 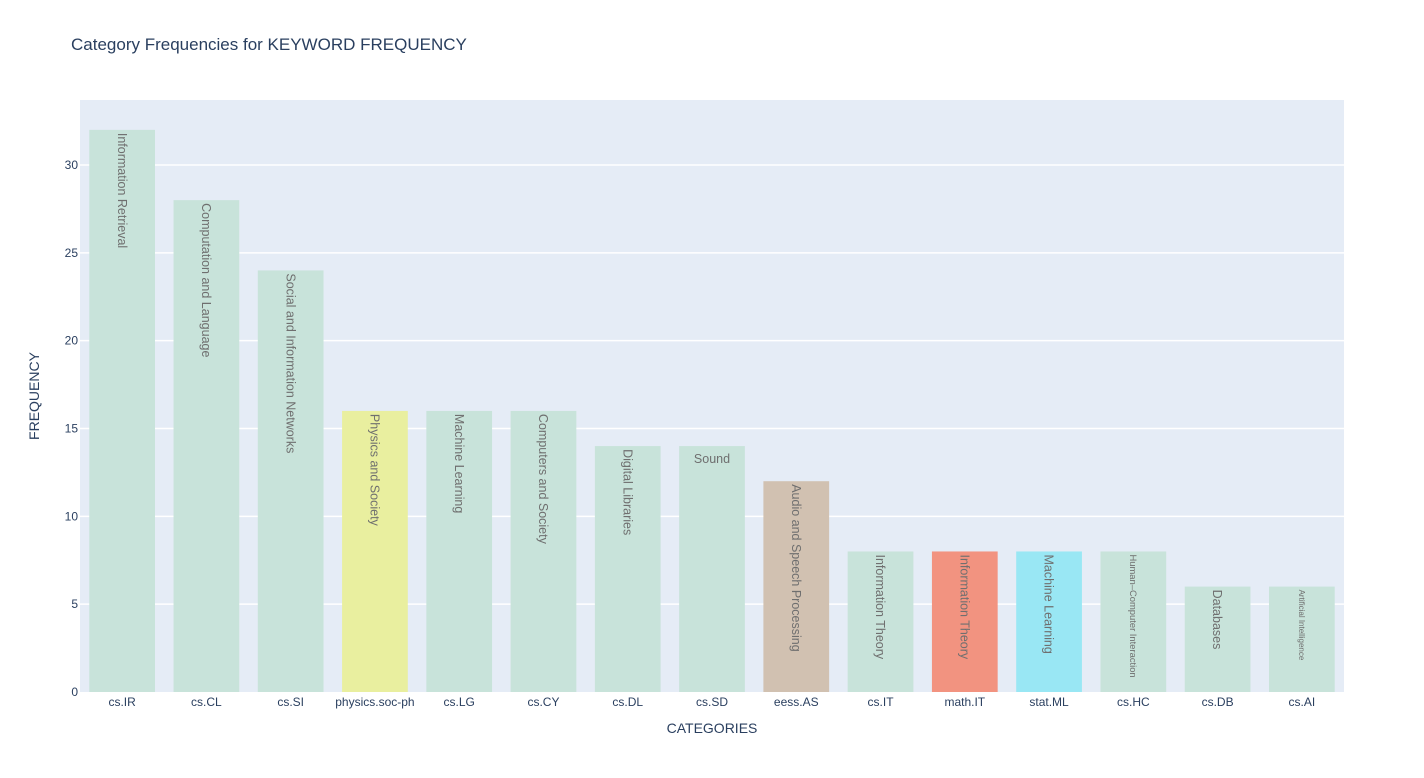 I want to click on bar-data-label: Databases, so click(x=1217, y=620).